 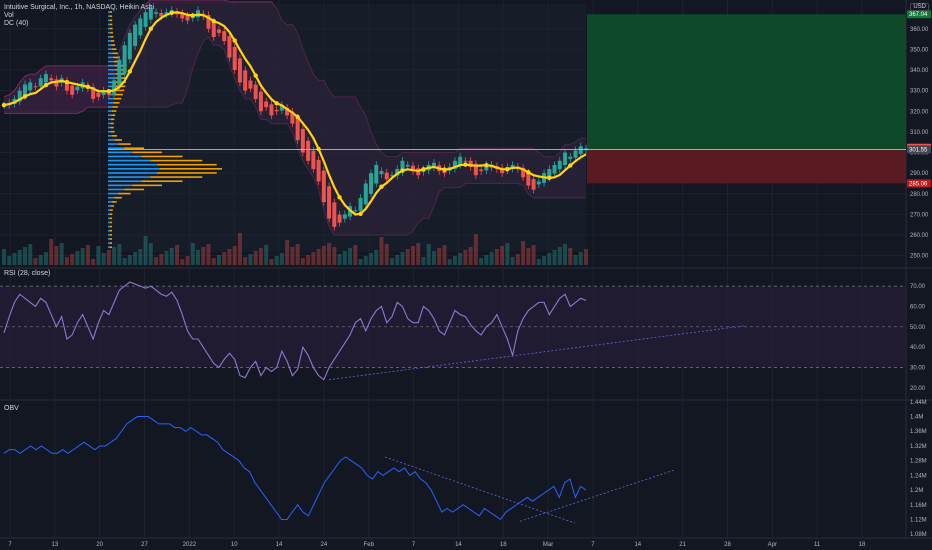 What do you see at coordinates (9, 15) in the screenshot?
I see `volume-indicator-label: Vol` at bounding box center [9, 15].